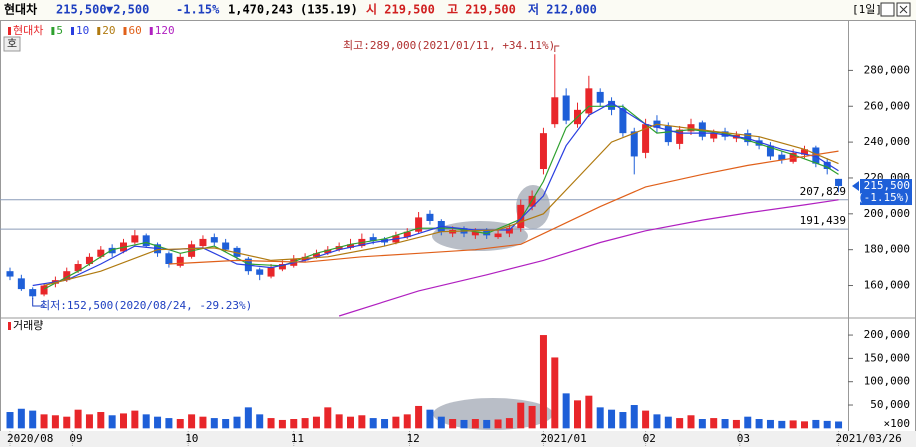 The height and width of the screenshot is (447, 916). I want to click on moving-average, so click(588, 258).